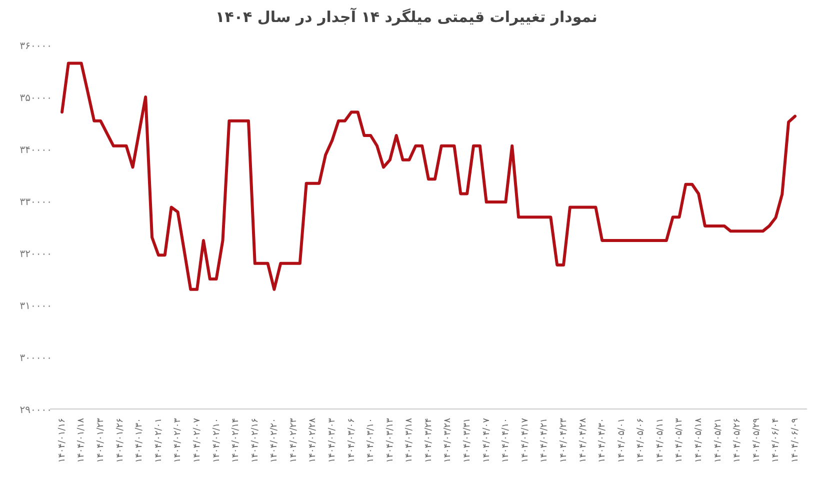 The image size is (813, 491). I want to click on x-tick-label: ۱۴۰۴/۰۴/۲۱, so click(545, 440).